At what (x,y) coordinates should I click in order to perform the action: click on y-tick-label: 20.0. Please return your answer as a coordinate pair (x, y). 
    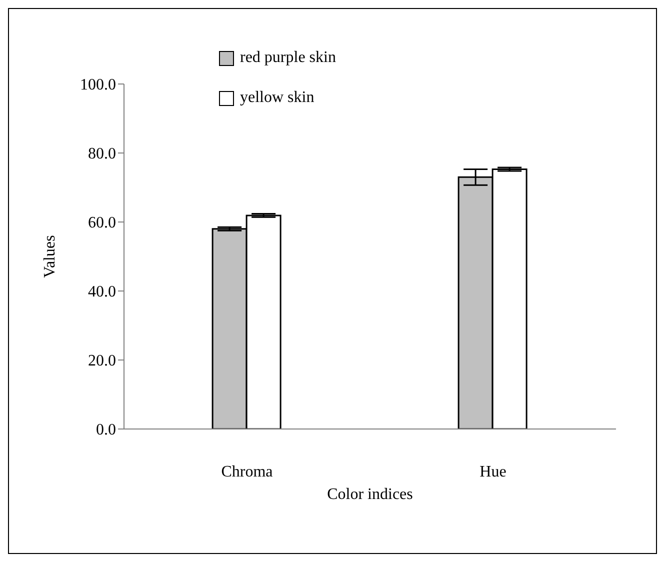
    Looking at the image, I should click on (102, 361).